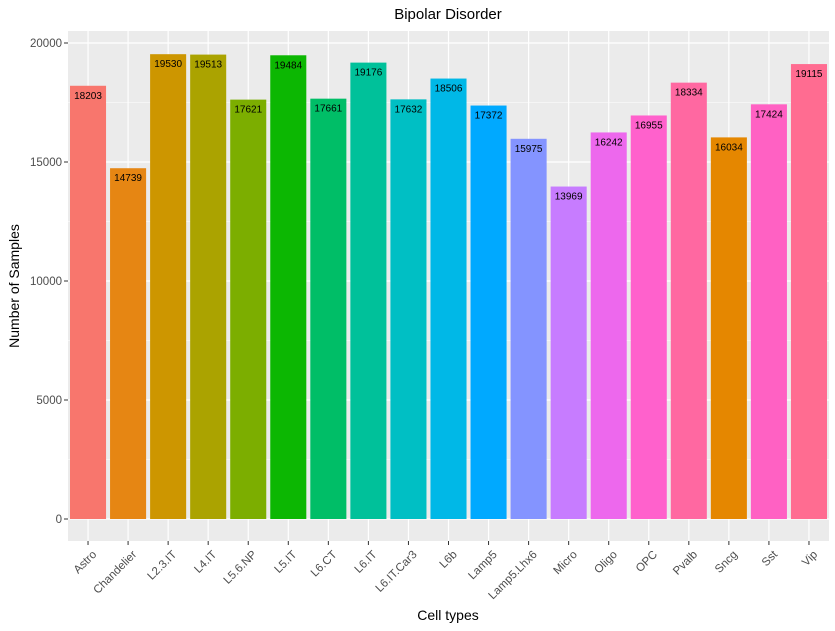 The image size is (835, 631). I want to click on x-tick-label: Astro, so click(85, 562).